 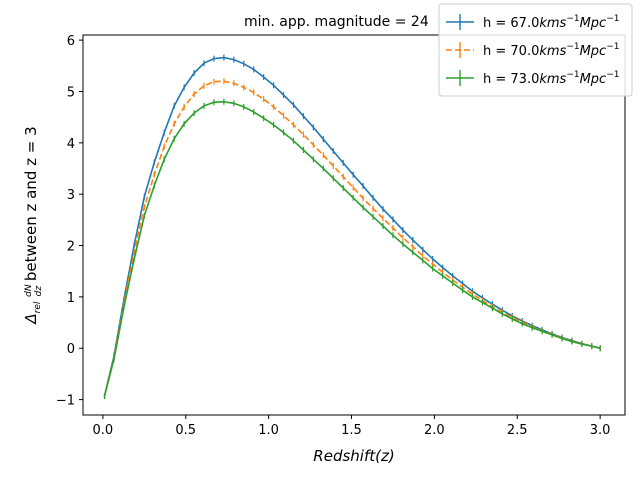 I want to click on x-tick-label: 1.5, so click(x=351, y=430).